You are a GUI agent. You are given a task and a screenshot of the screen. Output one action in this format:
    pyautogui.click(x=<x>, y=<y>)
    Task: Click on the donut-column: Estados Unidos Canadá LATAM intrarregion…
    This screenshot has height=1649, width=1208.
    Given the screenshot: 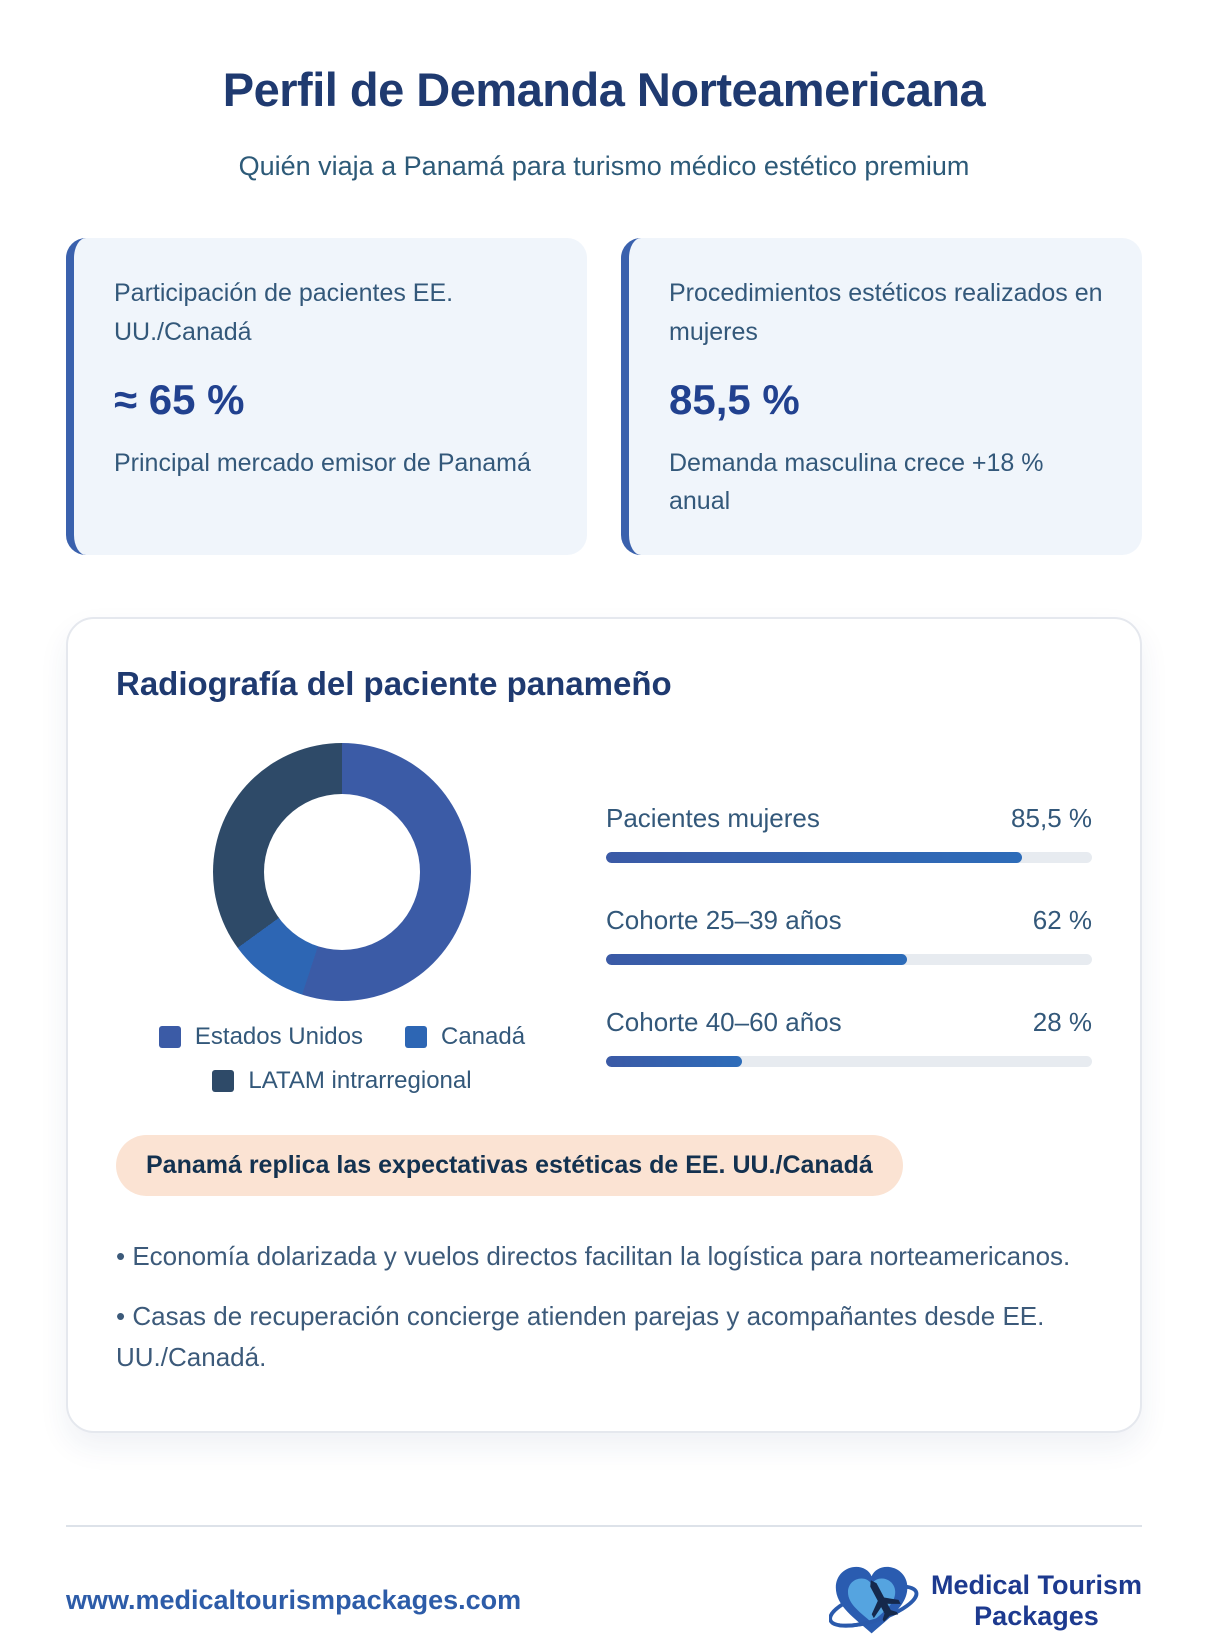 What is the action you would take?
    pyautogui.click(x=342, y=919)
    